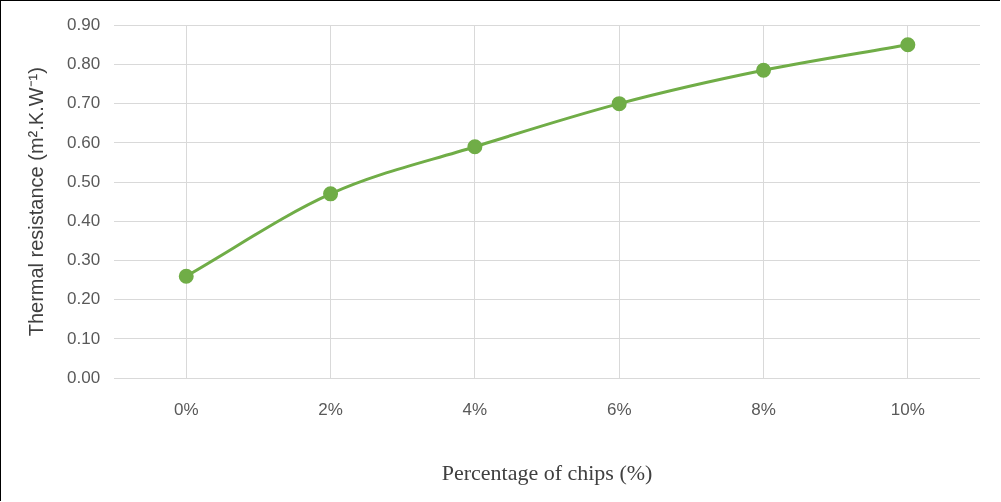  What do you see at coordinates (763, 410) in the screenshot?
I see `x-tick-label: 8%` at bounding box center [763, 410].